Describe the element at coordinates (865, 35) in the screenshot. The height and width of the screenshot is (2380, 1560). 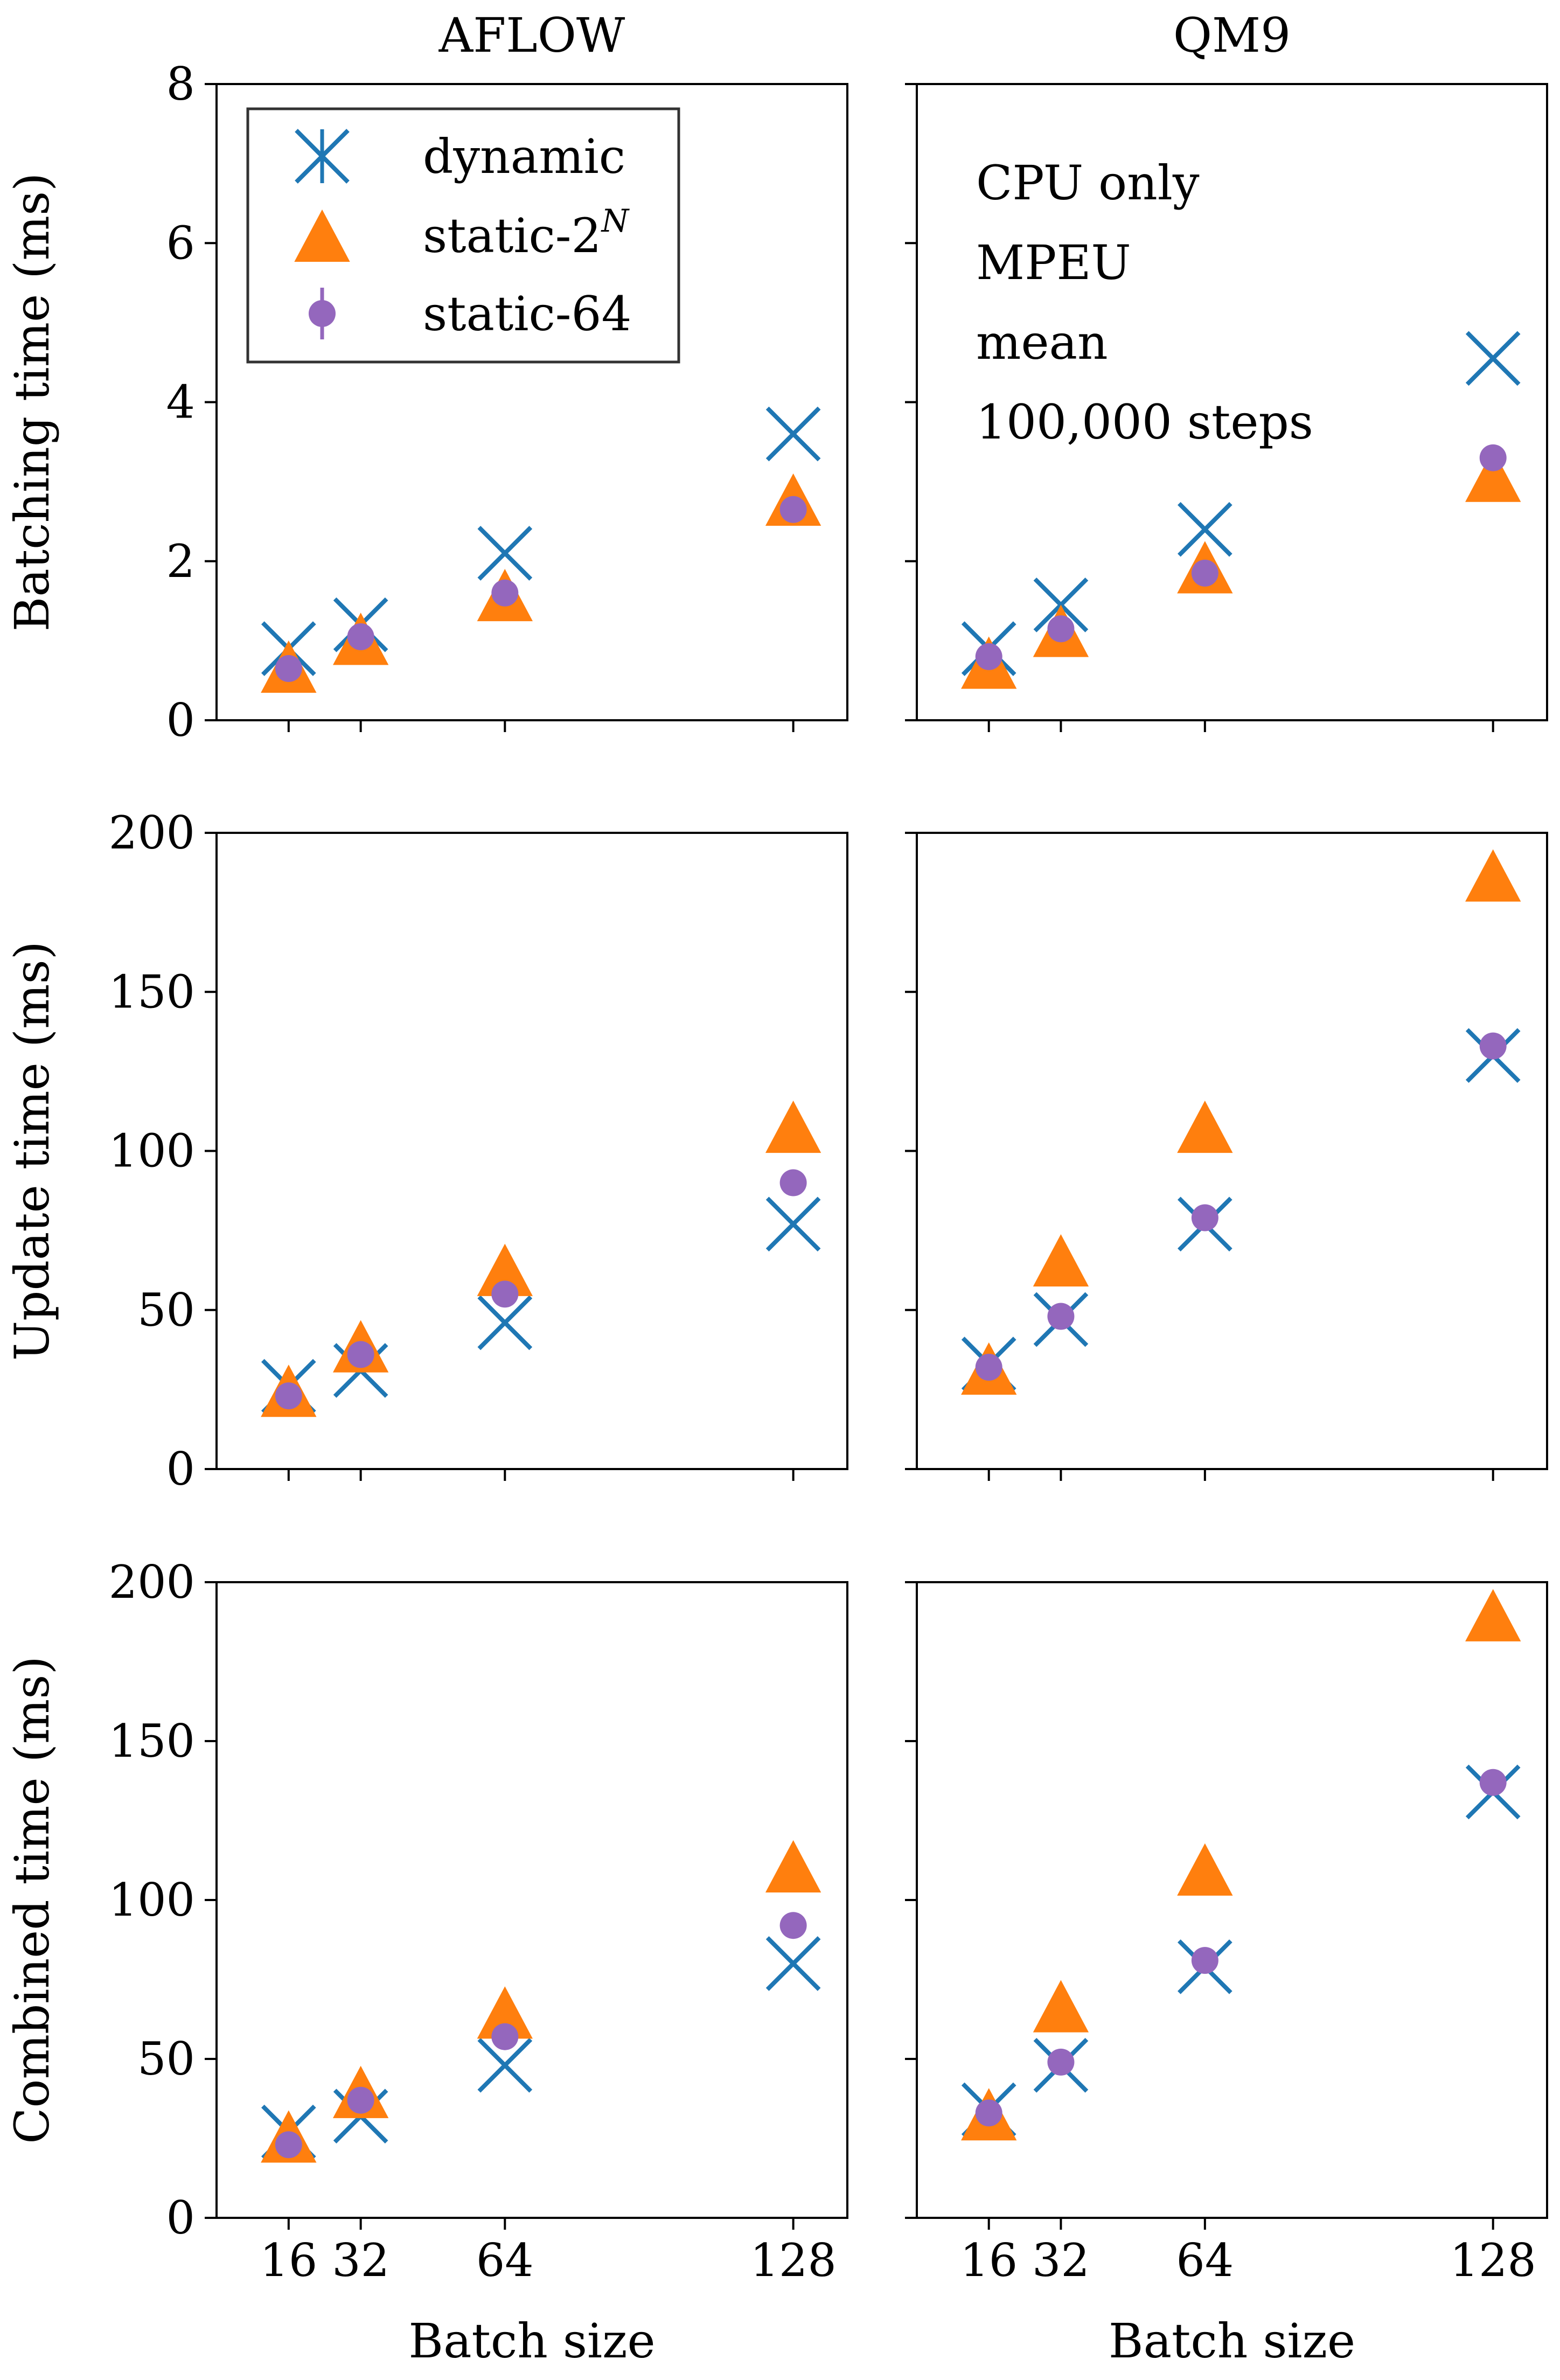
I see `column-titles: AFLOW QM9` at that location.